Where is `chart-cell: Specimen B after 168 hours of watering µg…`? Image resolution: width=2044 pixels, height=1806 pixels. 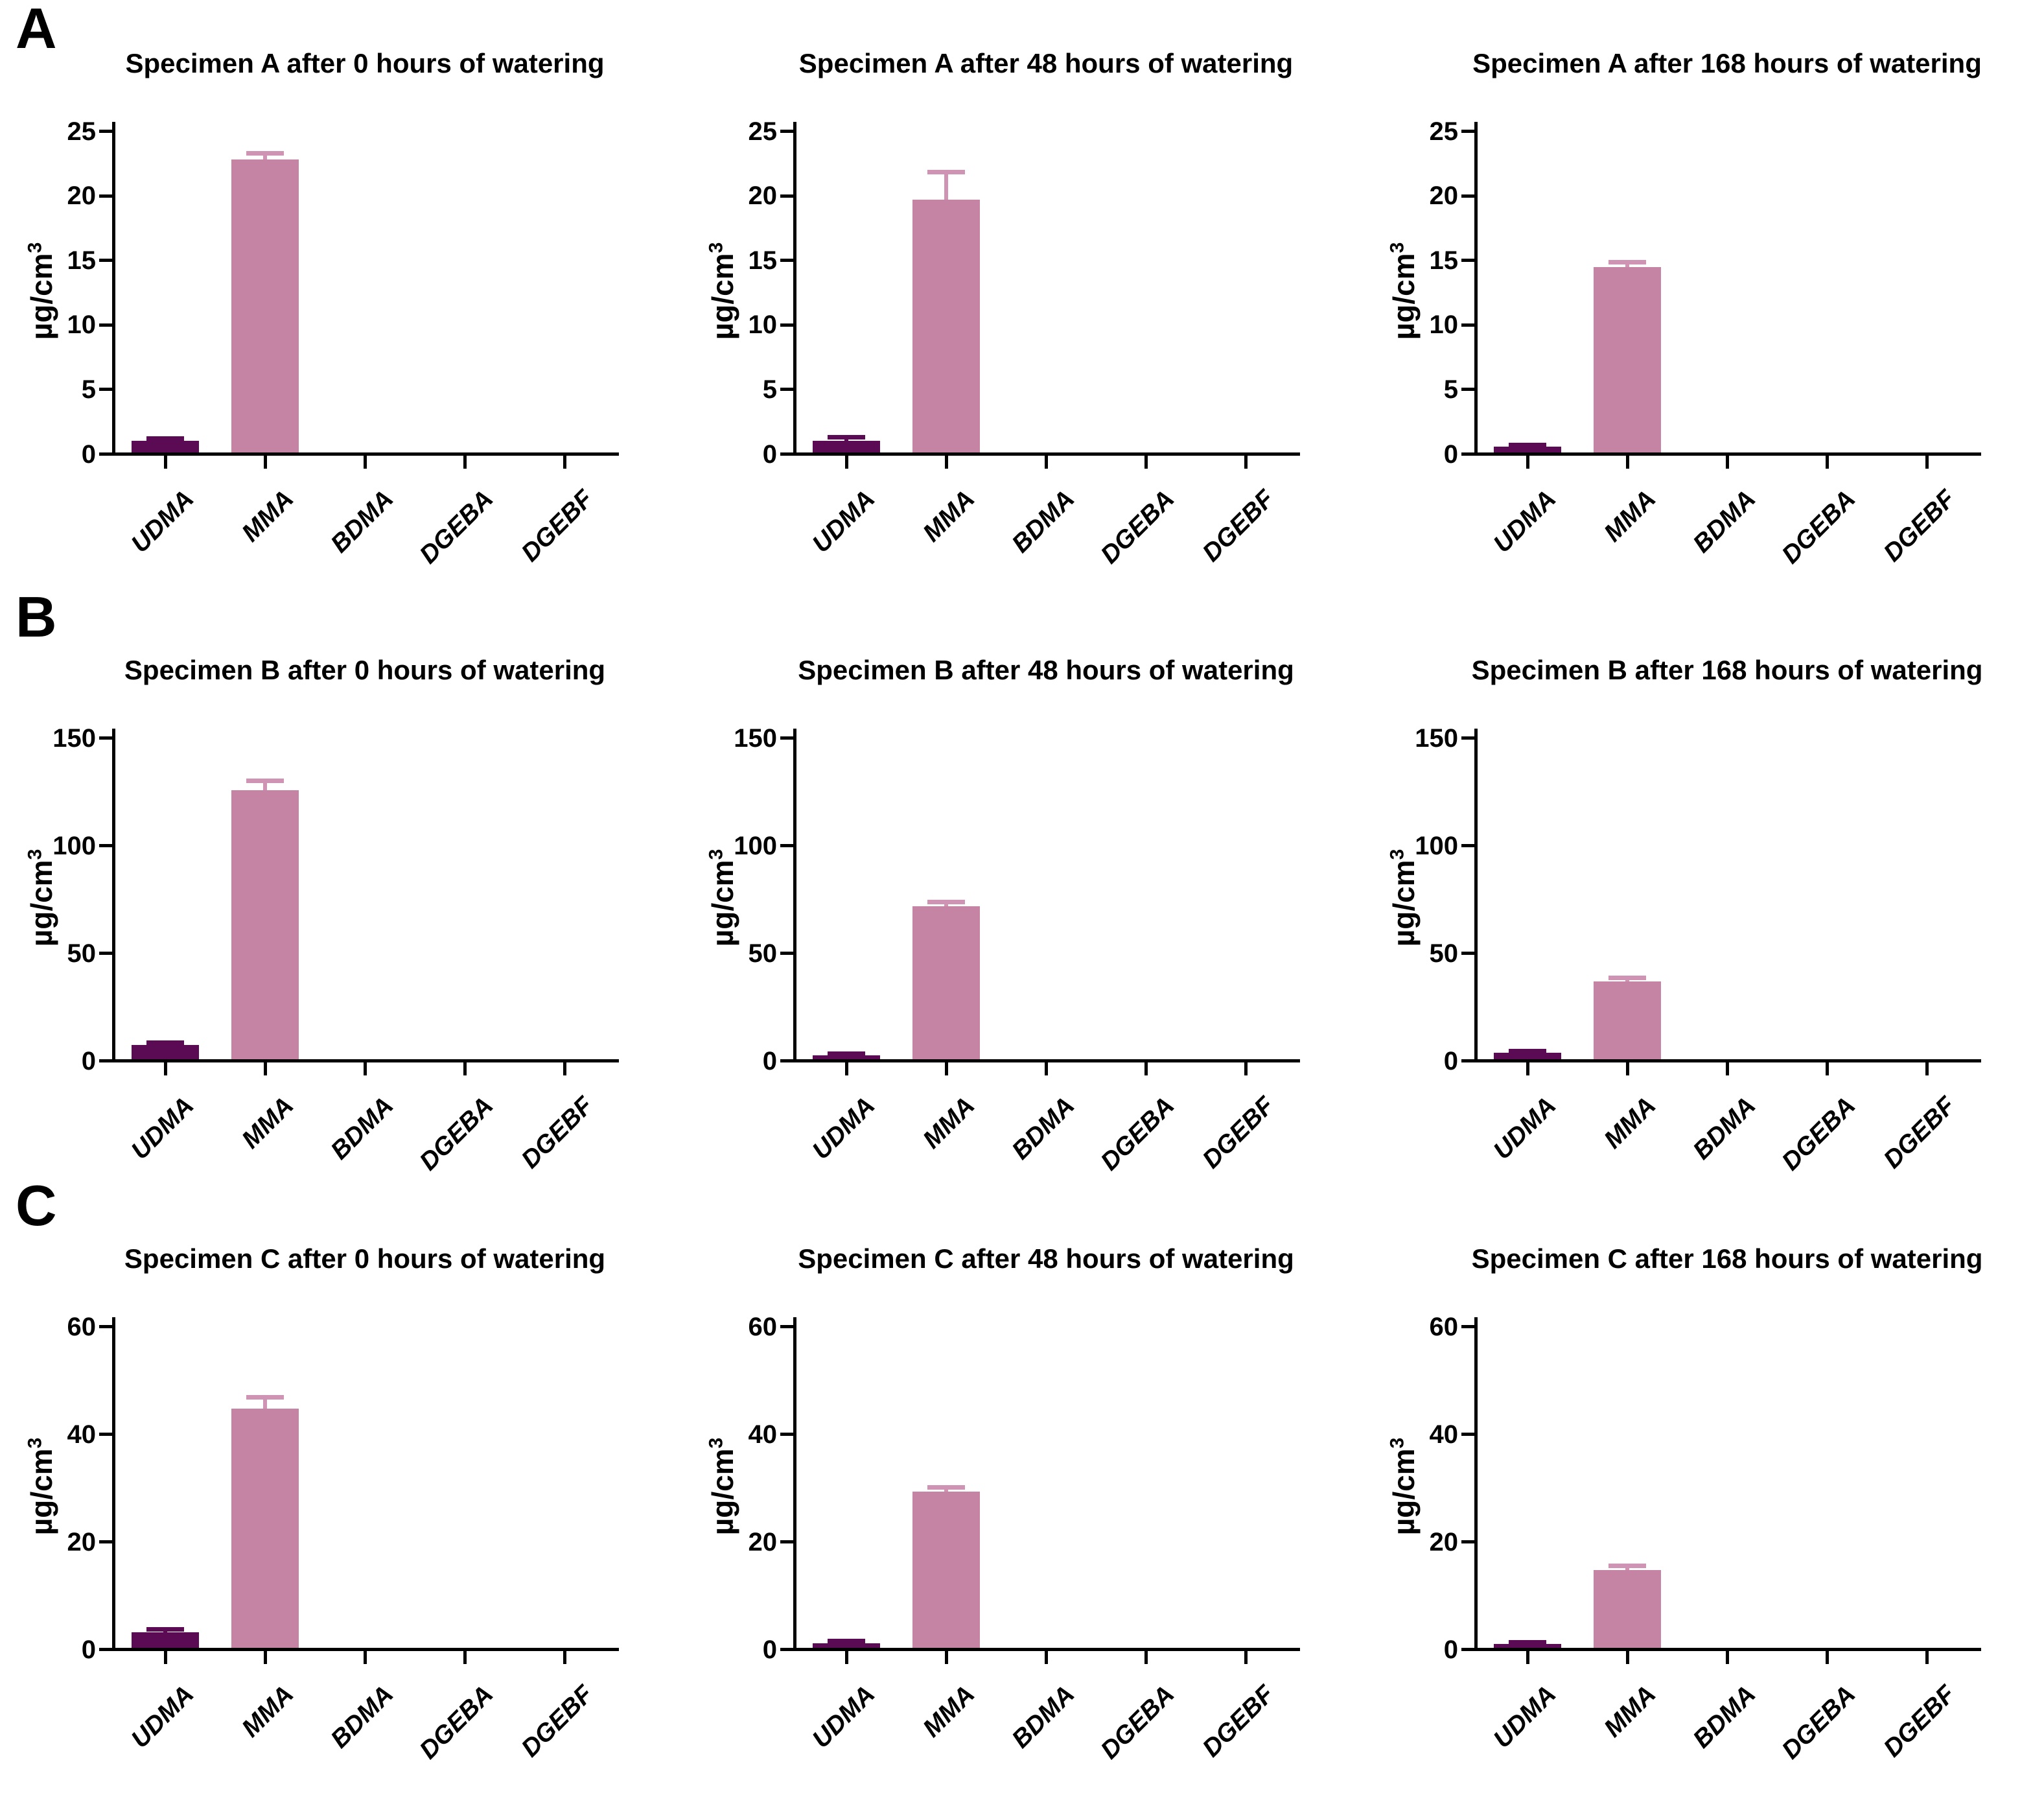 chart-cell: Specimen B after 168 hours of watering µg… is located at coordinates (1703, 883).